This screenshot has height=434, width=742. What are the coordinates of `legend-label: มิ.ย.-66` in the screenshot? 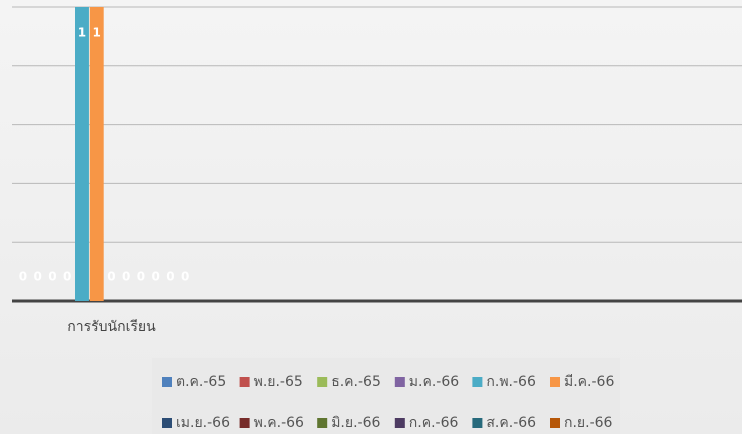 It's located at (355, 423).